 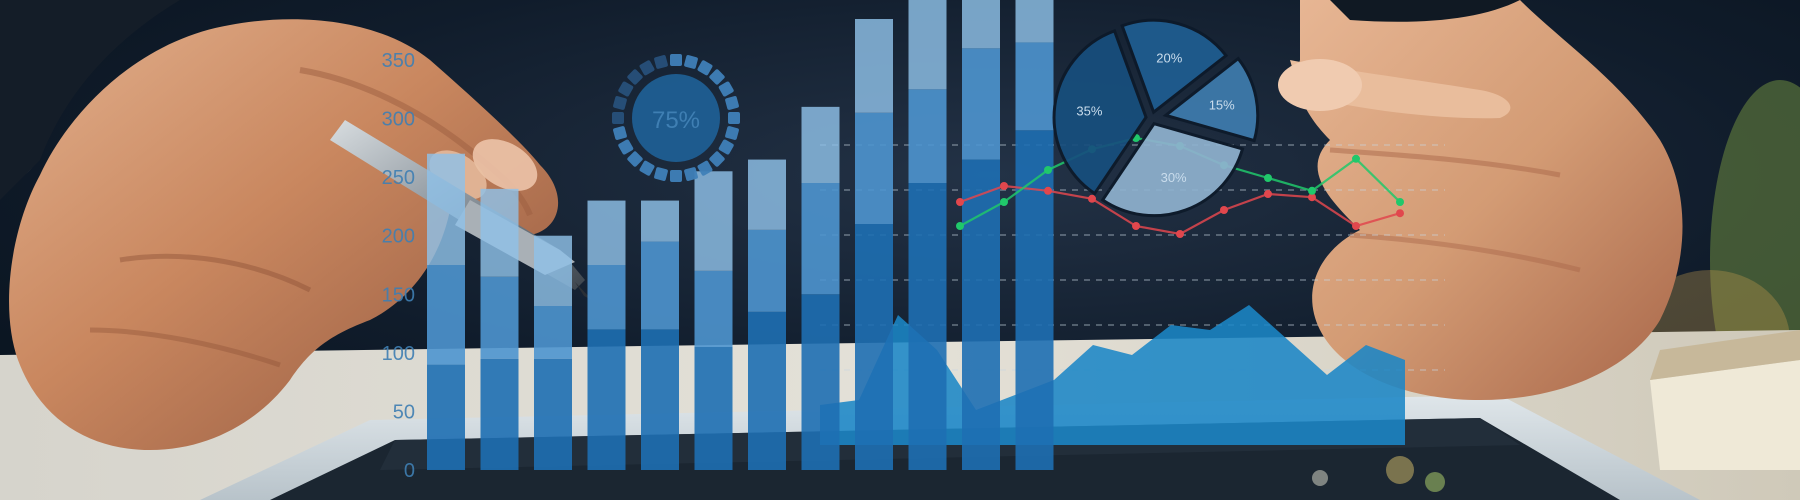 What do you see at coordinates (1169, 57) in the screenshot?
I see `pie-slice-label: 20%` at bounding box center [1169, 57].